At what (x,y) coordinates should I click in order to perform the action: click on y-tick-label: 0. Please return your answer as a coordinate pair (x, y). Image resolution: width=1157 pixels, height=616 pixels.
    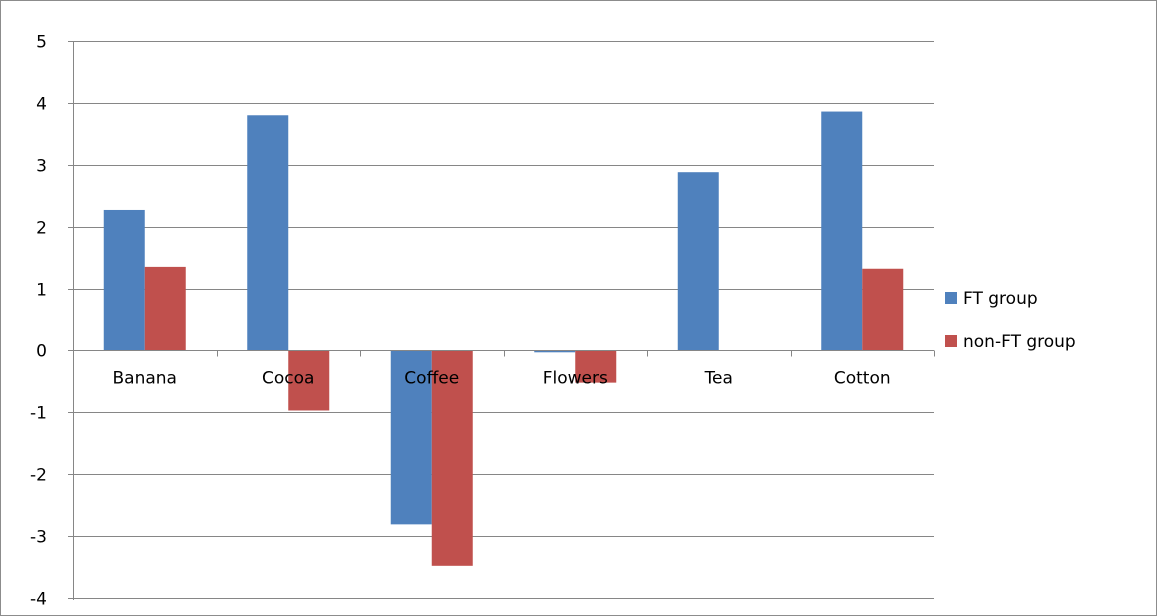
    Looking at the image, I should click on (41, 352).